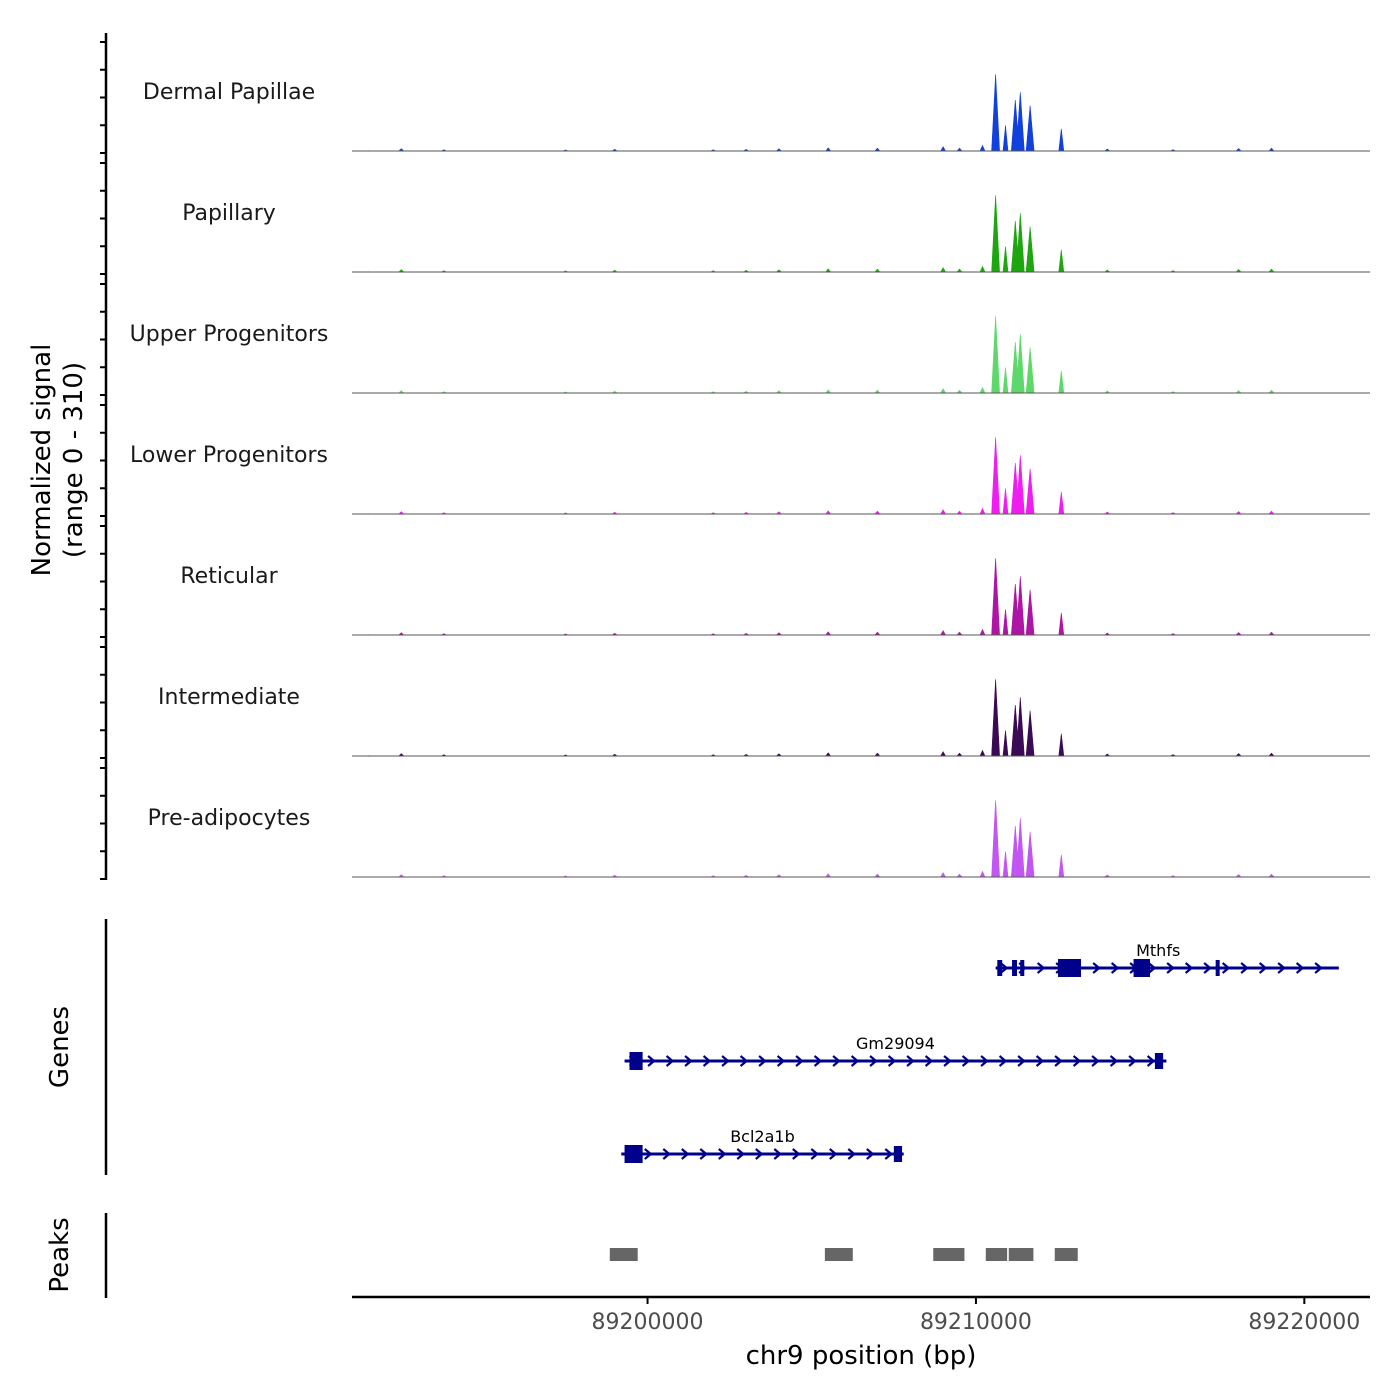  What do you see at coordinates (229, 697) in the screenshot?
I see `track-label: Intermediate` at bounding box center [229, 697].